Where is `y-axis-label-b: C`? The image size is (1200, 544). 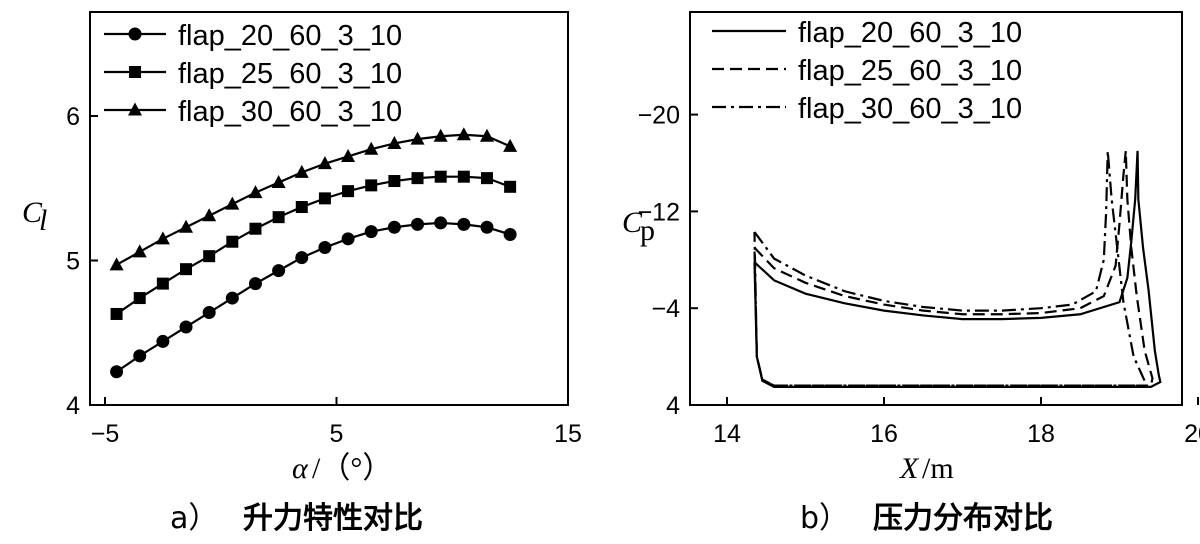
y-axis-label-b: C is located at coordinates (632, 222).